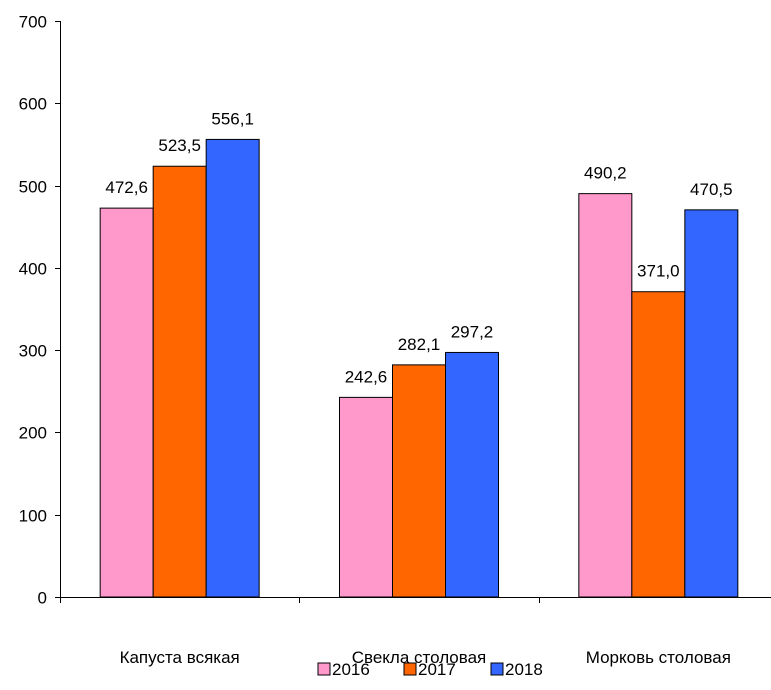 This screenshot has height=690, width=771. I want to click on x-category-label: Капуста всякая, so click(180, 657).